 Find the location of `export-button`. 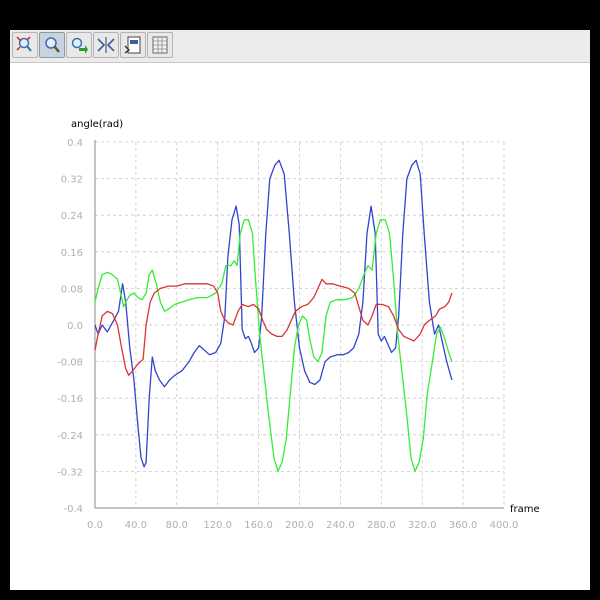

export-button is located at coordinates (133, 45).